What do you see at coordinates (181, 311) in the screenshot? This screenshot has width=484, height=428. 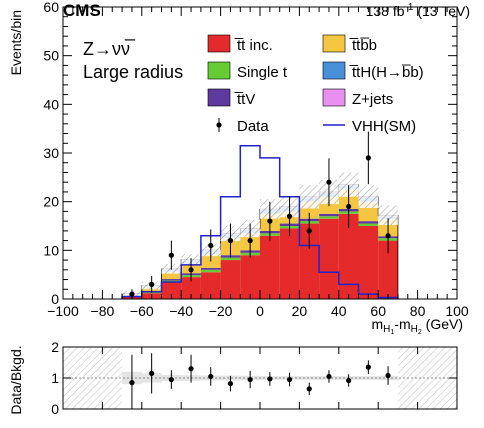 I see `x-tick-label-3: −40` at bounding box center [181, 311].